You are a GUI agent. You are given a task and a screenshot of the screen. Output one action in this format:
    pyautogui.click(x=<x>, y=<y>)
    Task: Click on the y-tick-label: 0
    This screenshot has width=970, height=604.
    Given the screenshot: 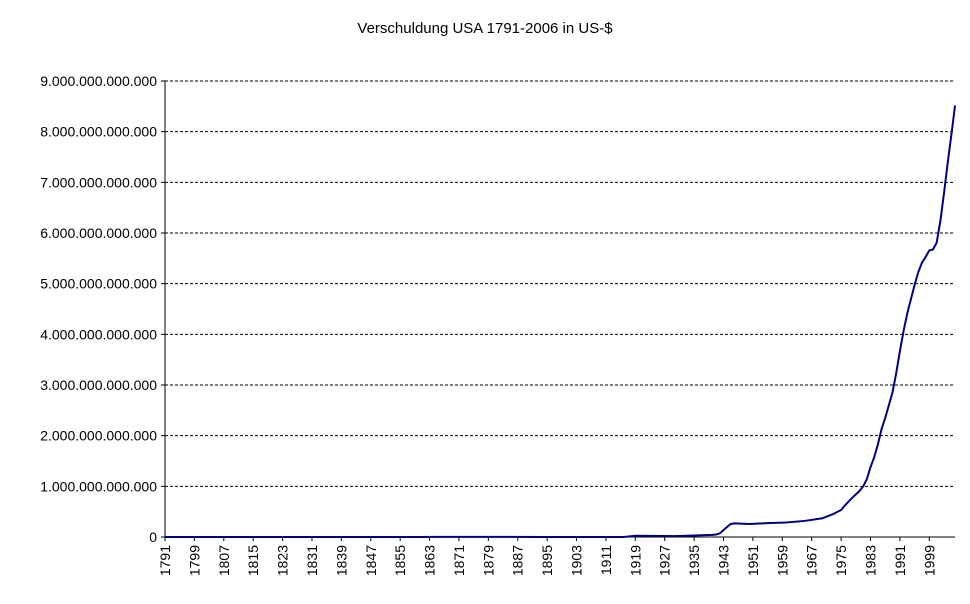 What is the action you would take?
    pyautogui.click(x=153, y=537)
    